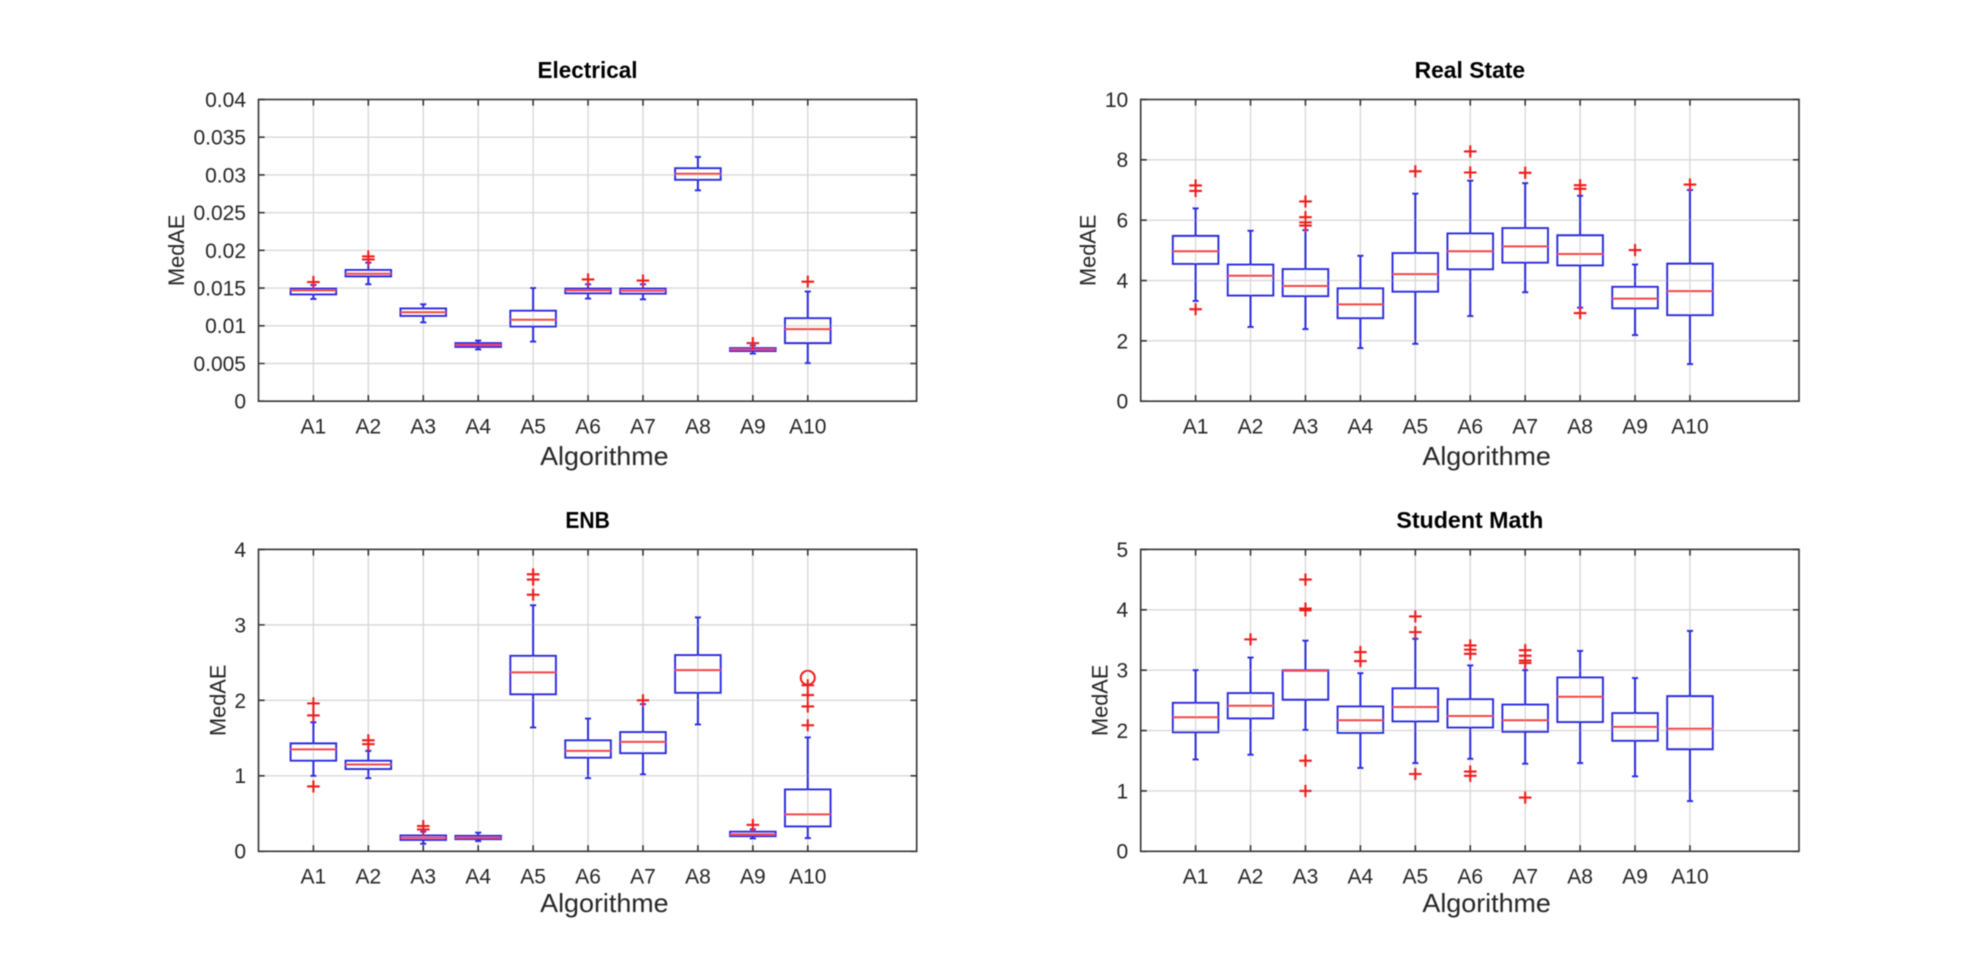 The height and width of the screenshot is (961, 1987). What do you see at coordinates (219, 288) in the screenshot?
I see `svg-text: 0.015` at bounding box center [219, 288].